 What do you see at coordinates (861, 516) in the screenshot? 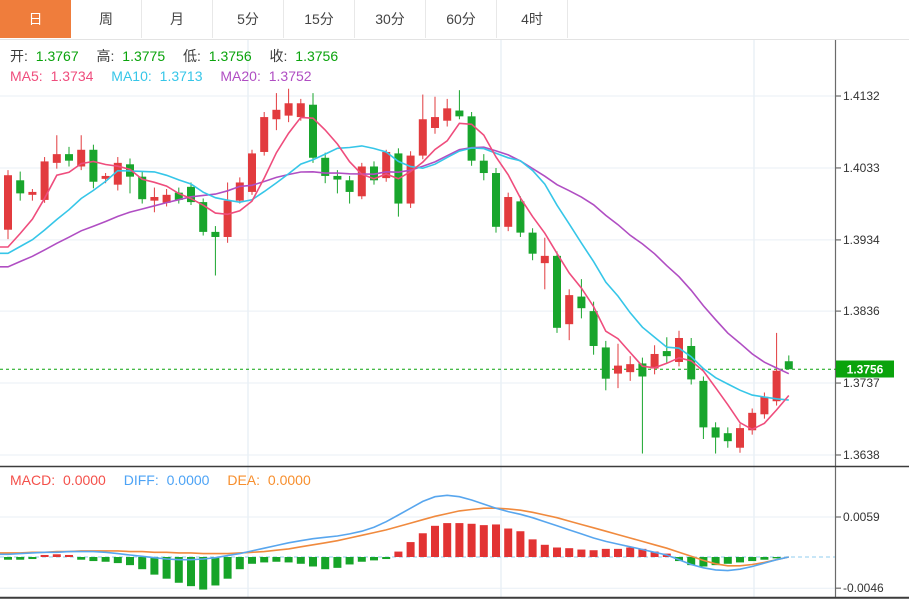
I see `macd-axis-label: 0.0059` at bounding box center [861, 516].